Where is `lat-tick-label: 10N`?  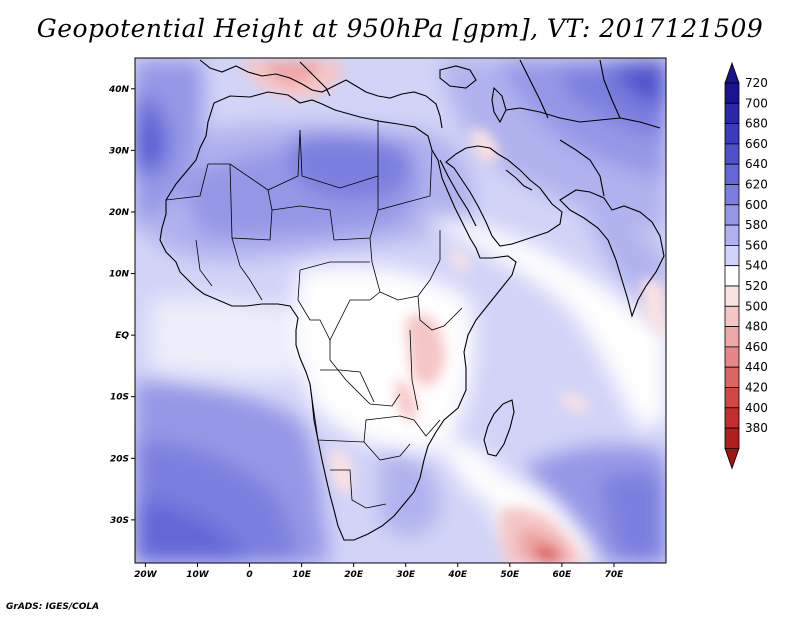 lat-tick-label: 10N is located at coordinates (119, 275).